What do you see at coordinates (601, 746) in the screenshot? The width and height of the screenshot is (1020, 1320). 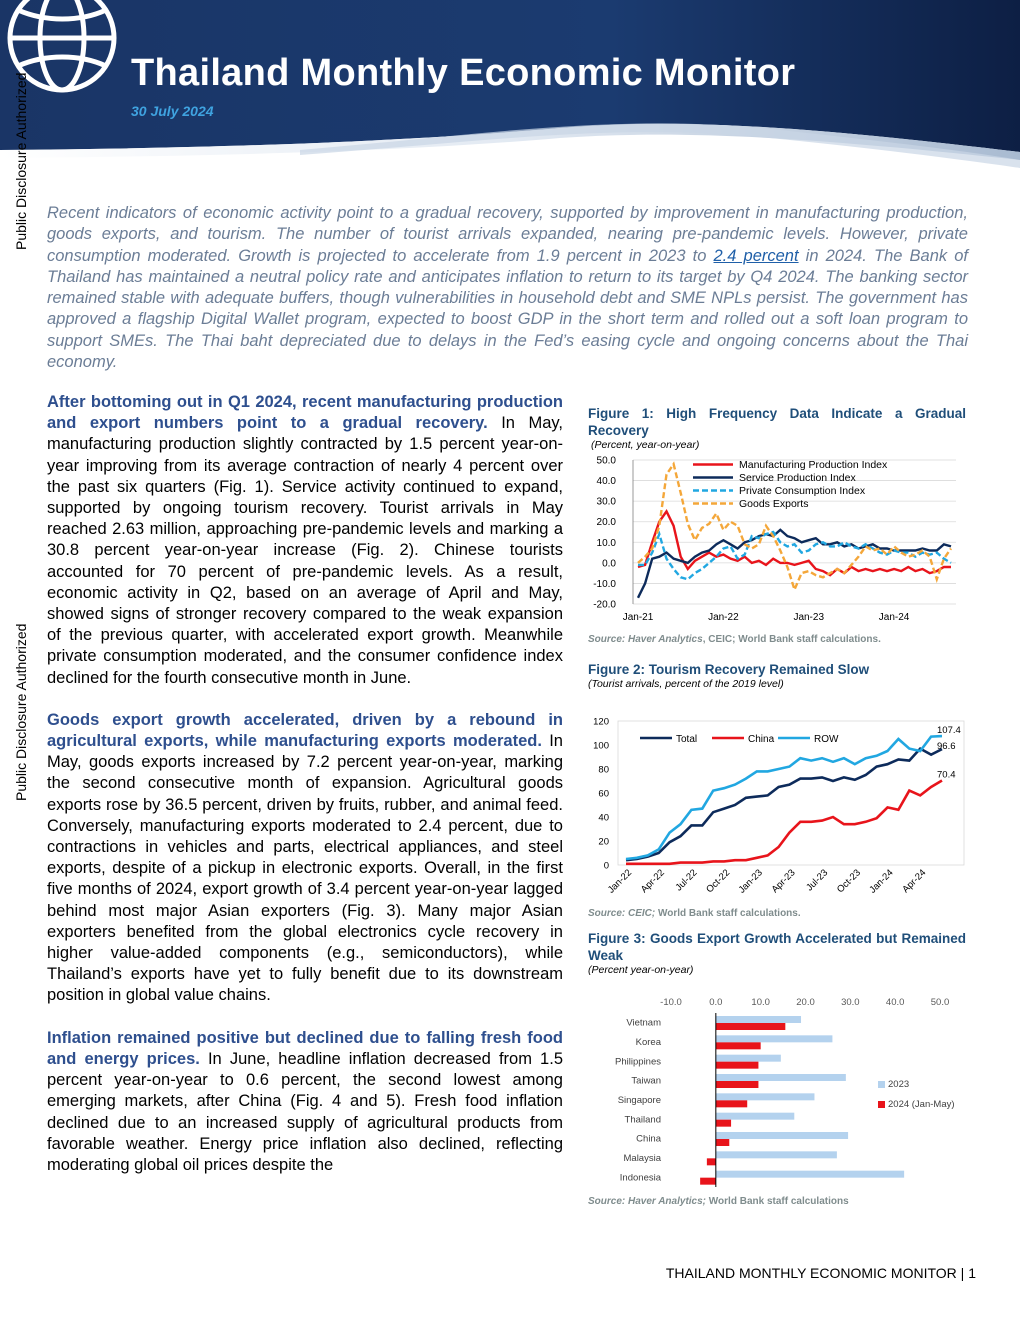 I see `y-tick-label: 100` at bounding box center [601, 746].